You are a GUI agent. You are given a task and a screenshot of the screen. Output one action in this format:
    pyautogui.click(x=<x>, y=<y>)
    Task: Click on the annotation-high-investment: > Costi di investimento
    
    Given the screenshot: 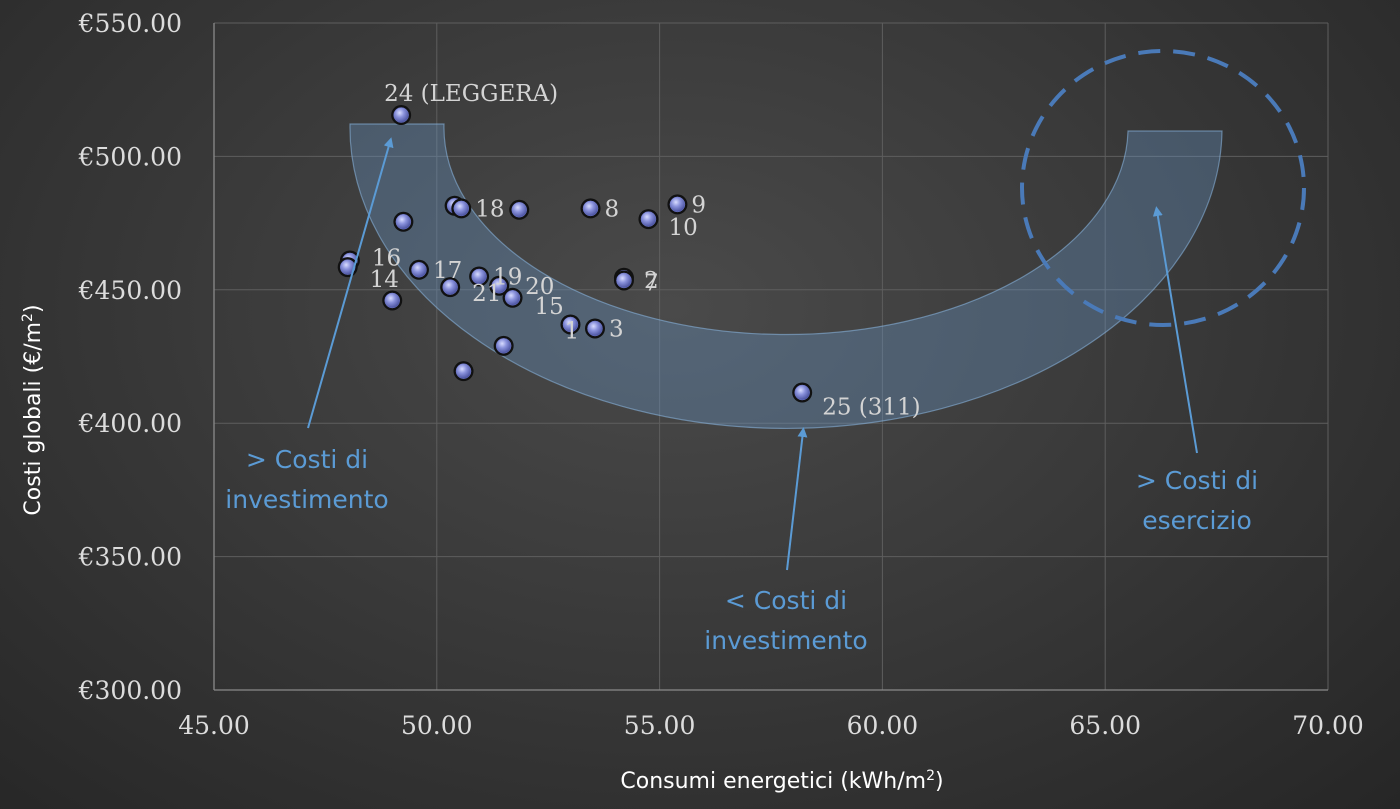 What is the action you would take?
    pyautogui.click(x=306, y=479)
    